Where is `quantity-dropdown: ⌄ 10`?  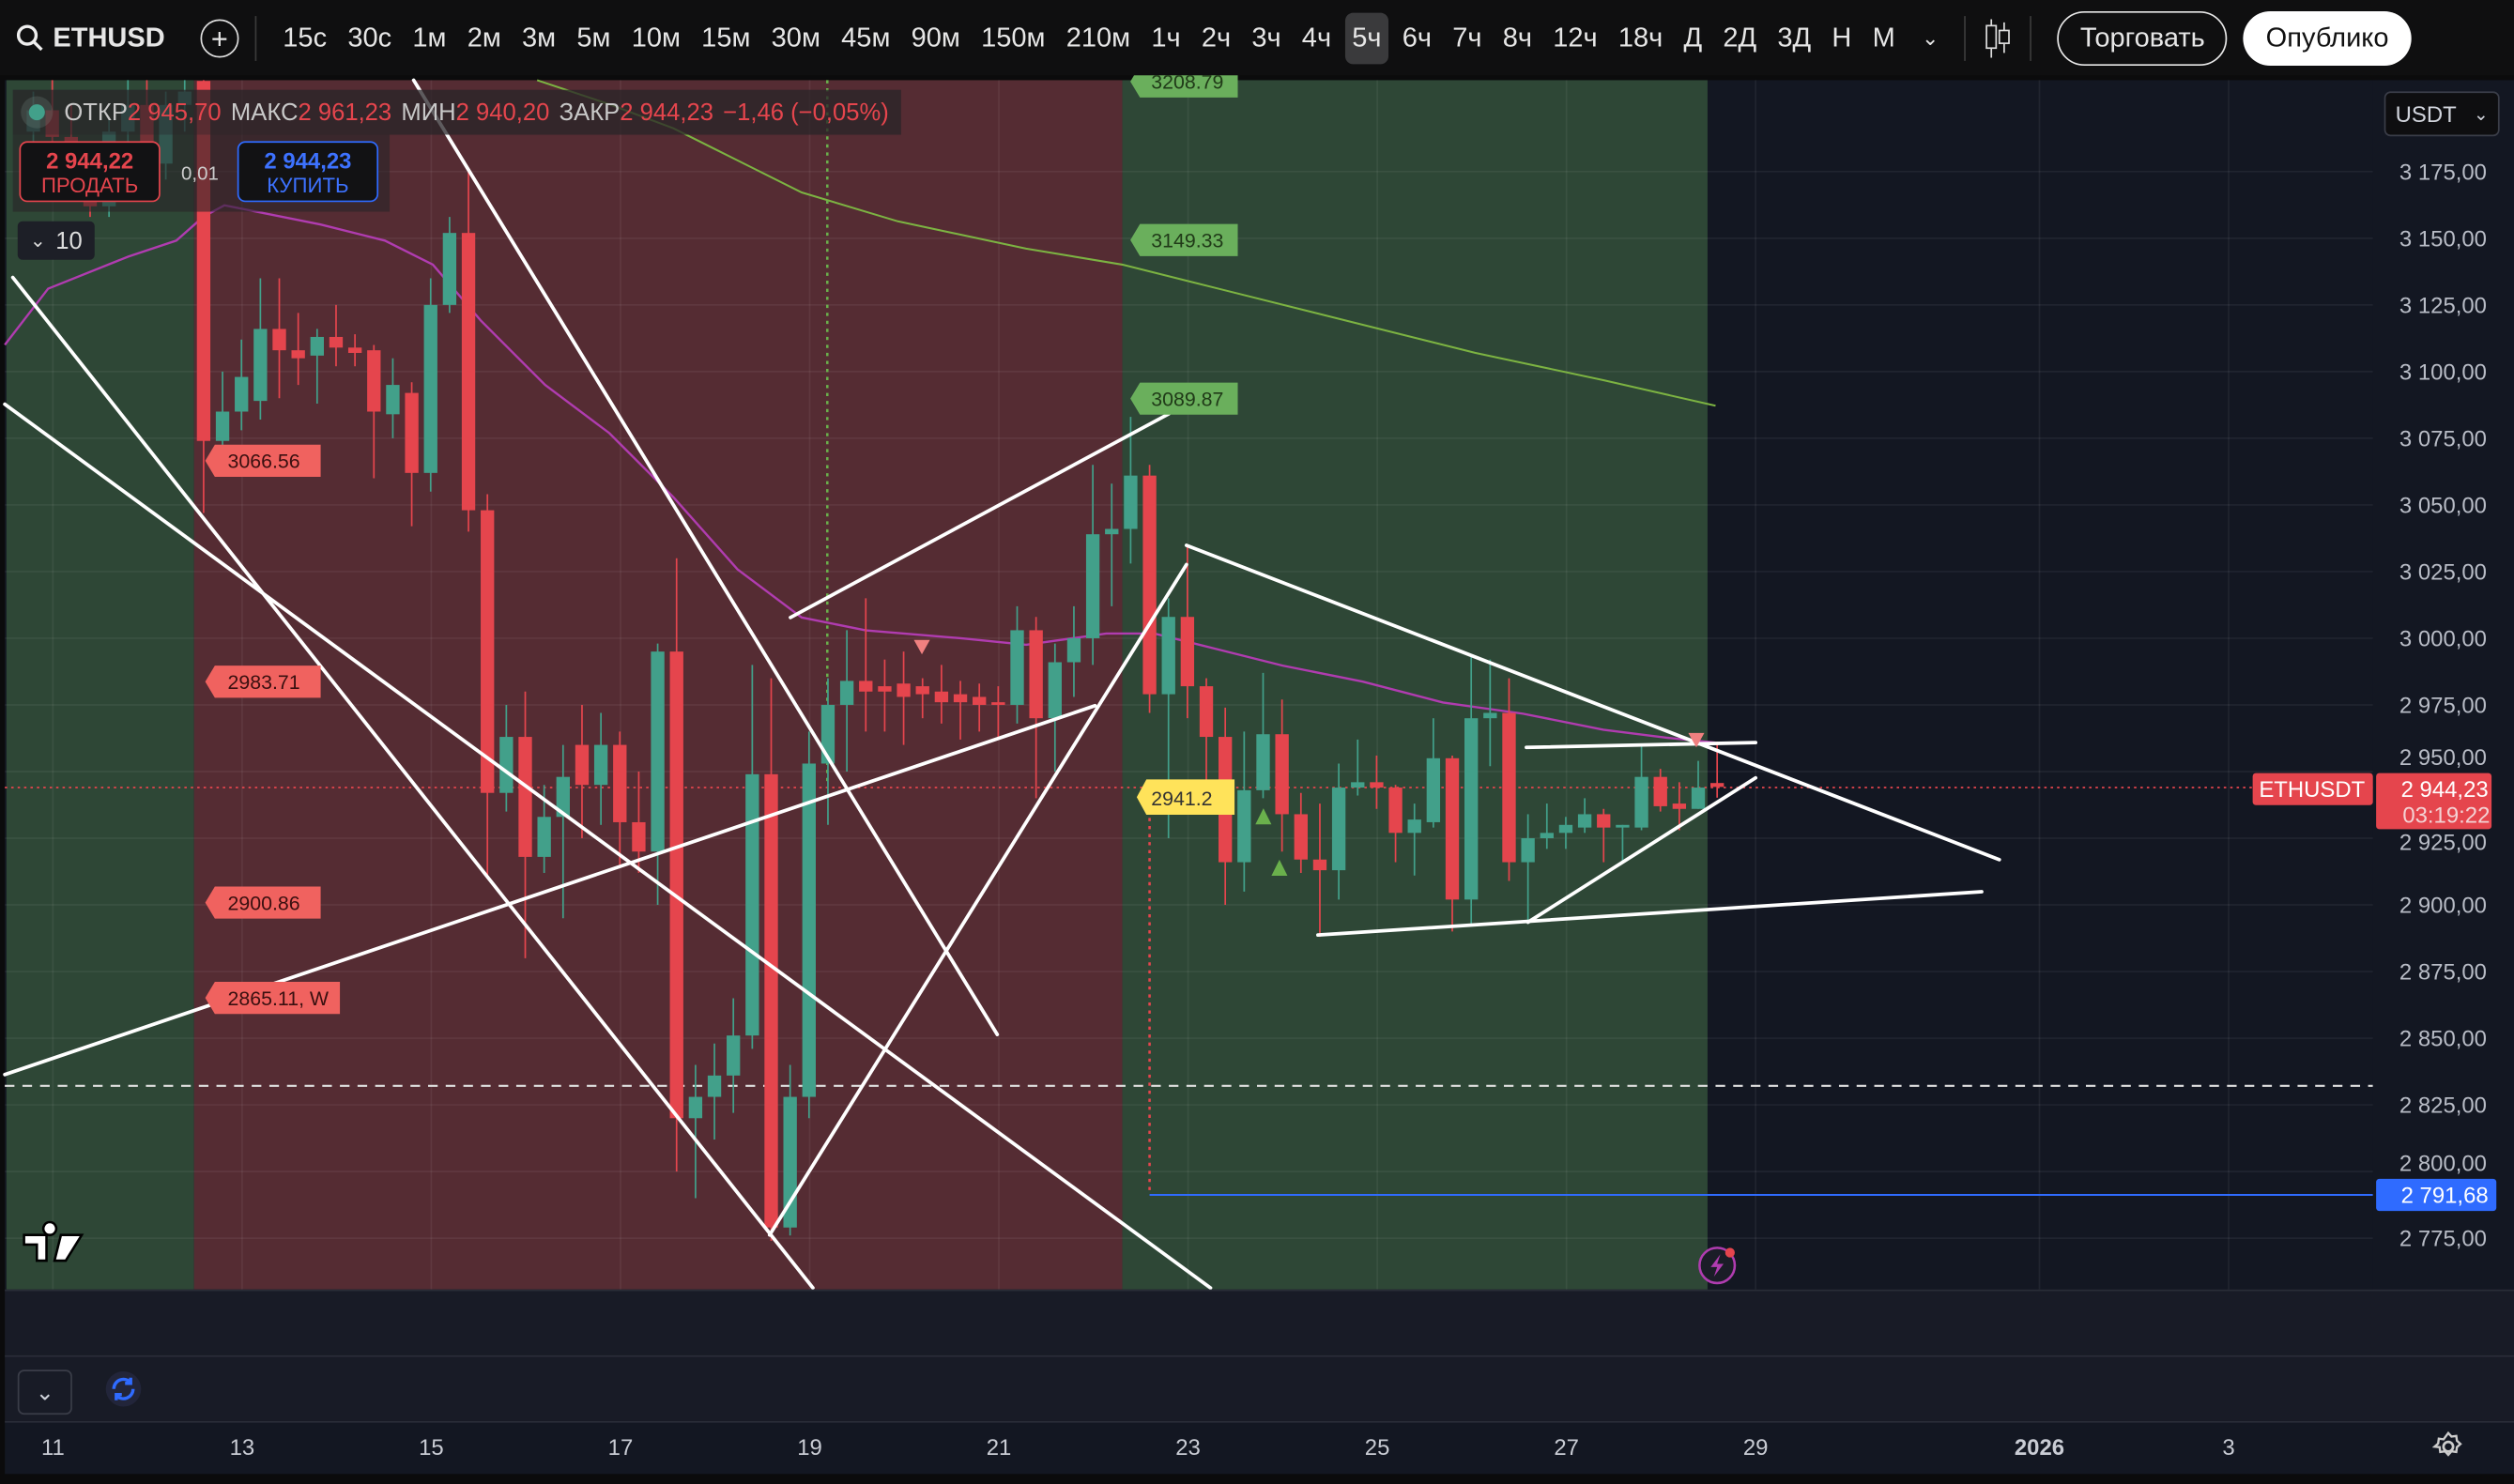 quantity-dropdown: ⌄ 10 is located at coordinates (56, 240).